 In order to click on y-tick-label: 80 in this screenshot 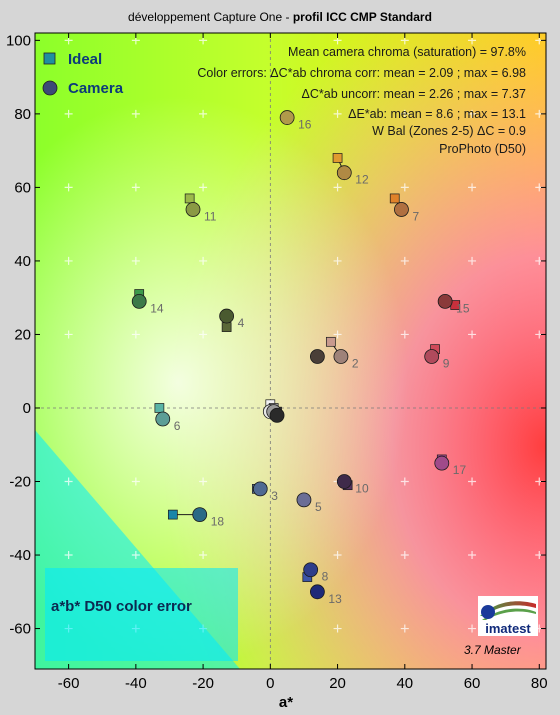, I will do `click(22, 114)`.